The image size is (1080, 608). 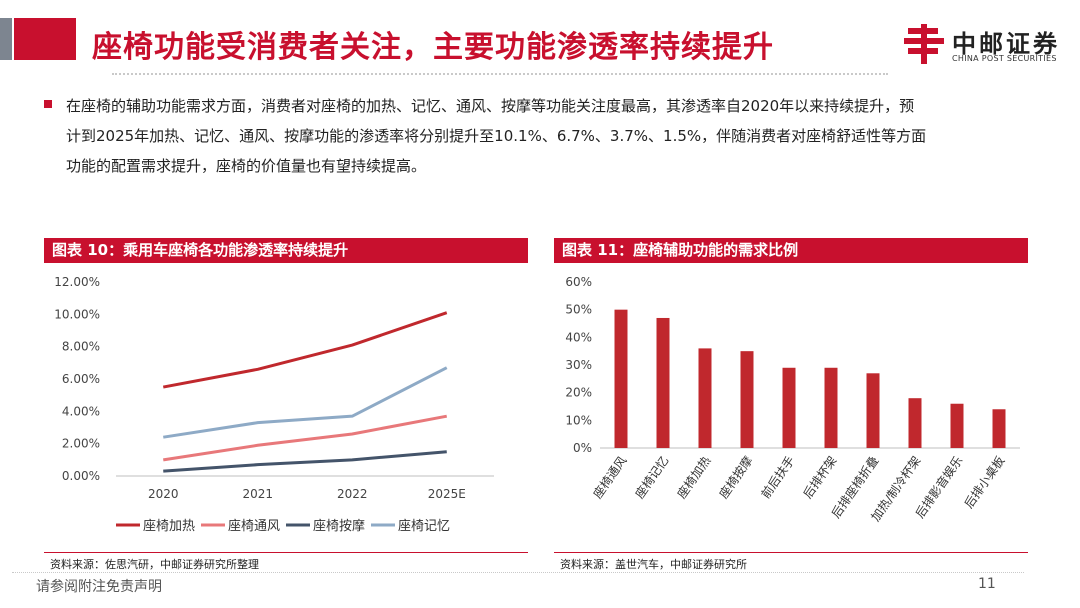 I want to click on x-tick-label: 座椅按摩, so click(x=736, y=477).